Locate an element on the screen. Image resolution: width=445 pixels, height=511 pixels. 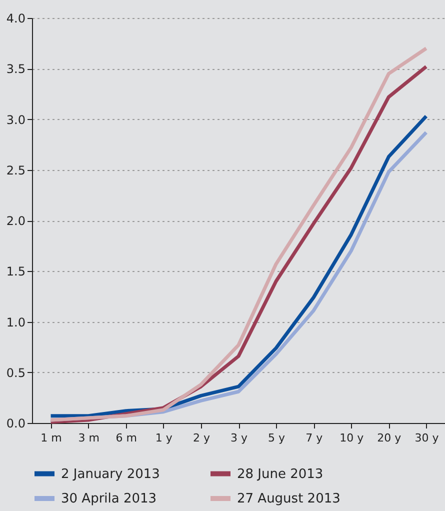
y-tick-label: 1.5 is located at coordinates (16, 271).